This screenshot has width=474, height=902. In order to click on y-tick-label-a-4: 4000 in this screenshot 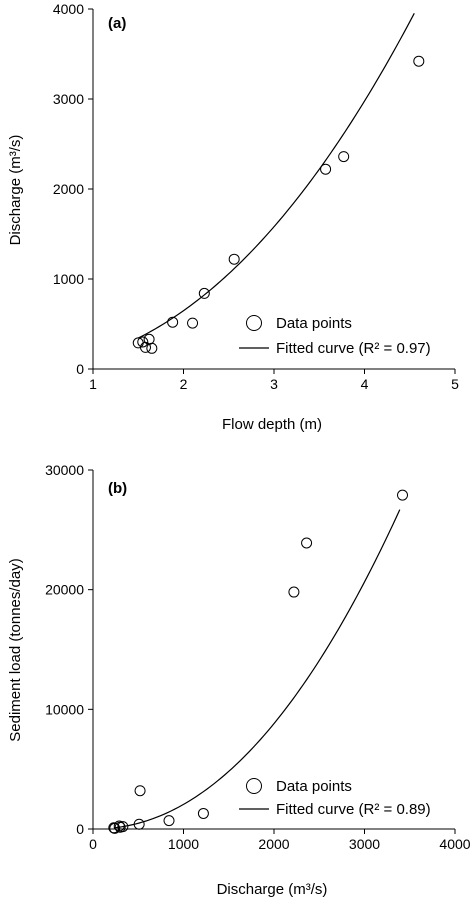, I will do `click(68, 9)`.